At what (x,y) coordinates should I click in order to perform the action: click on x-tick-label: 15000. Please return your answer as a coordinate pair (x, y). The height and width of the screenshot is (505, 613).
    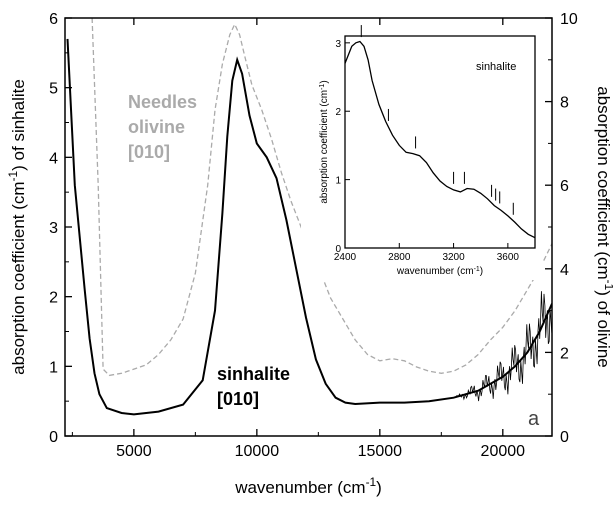
    Looking at the image, I should click on (380, 451).